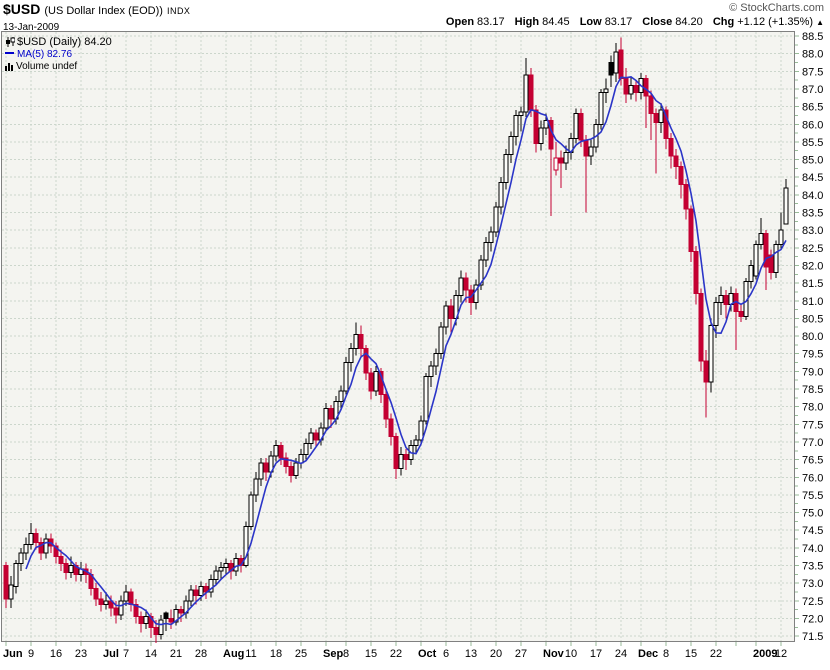 The image size is (830, 670). I want to click on date-axis-label: Oct, so click(427, 654).